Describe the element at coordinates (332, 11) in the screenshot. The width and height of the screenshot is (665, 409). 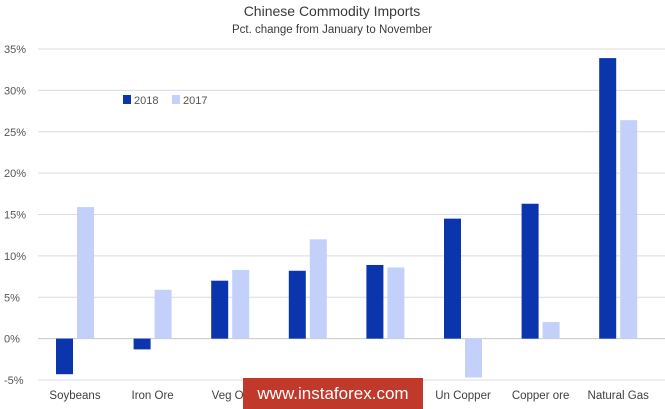
I see `chart-title: Chinese Commodity Imports` at that location.